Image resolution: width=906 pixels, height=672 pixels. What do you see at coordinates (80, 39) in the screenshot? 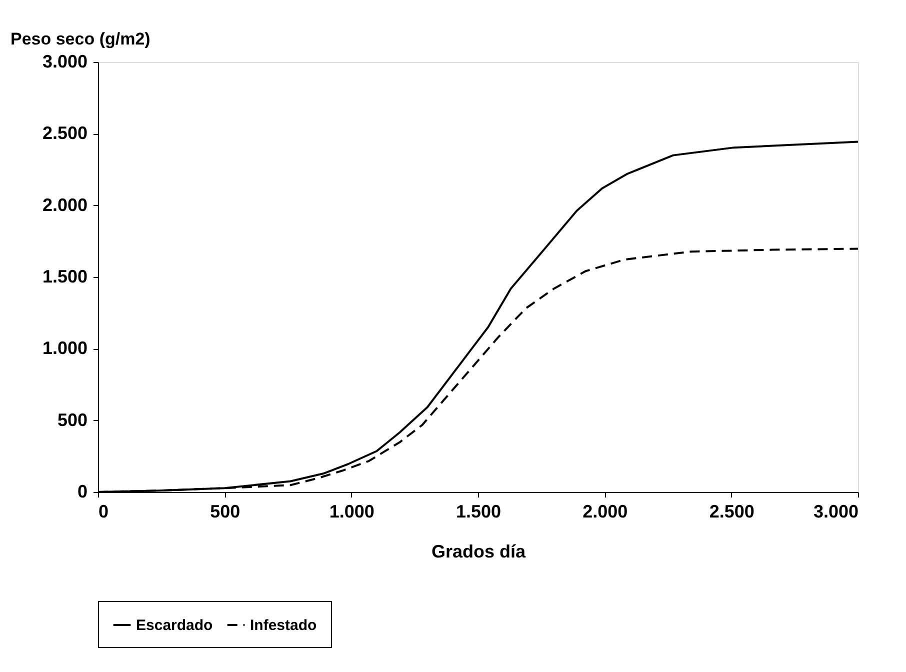
I see `y-axis-title: Peso seco (g/m2)` at bounding box center [80, 39].